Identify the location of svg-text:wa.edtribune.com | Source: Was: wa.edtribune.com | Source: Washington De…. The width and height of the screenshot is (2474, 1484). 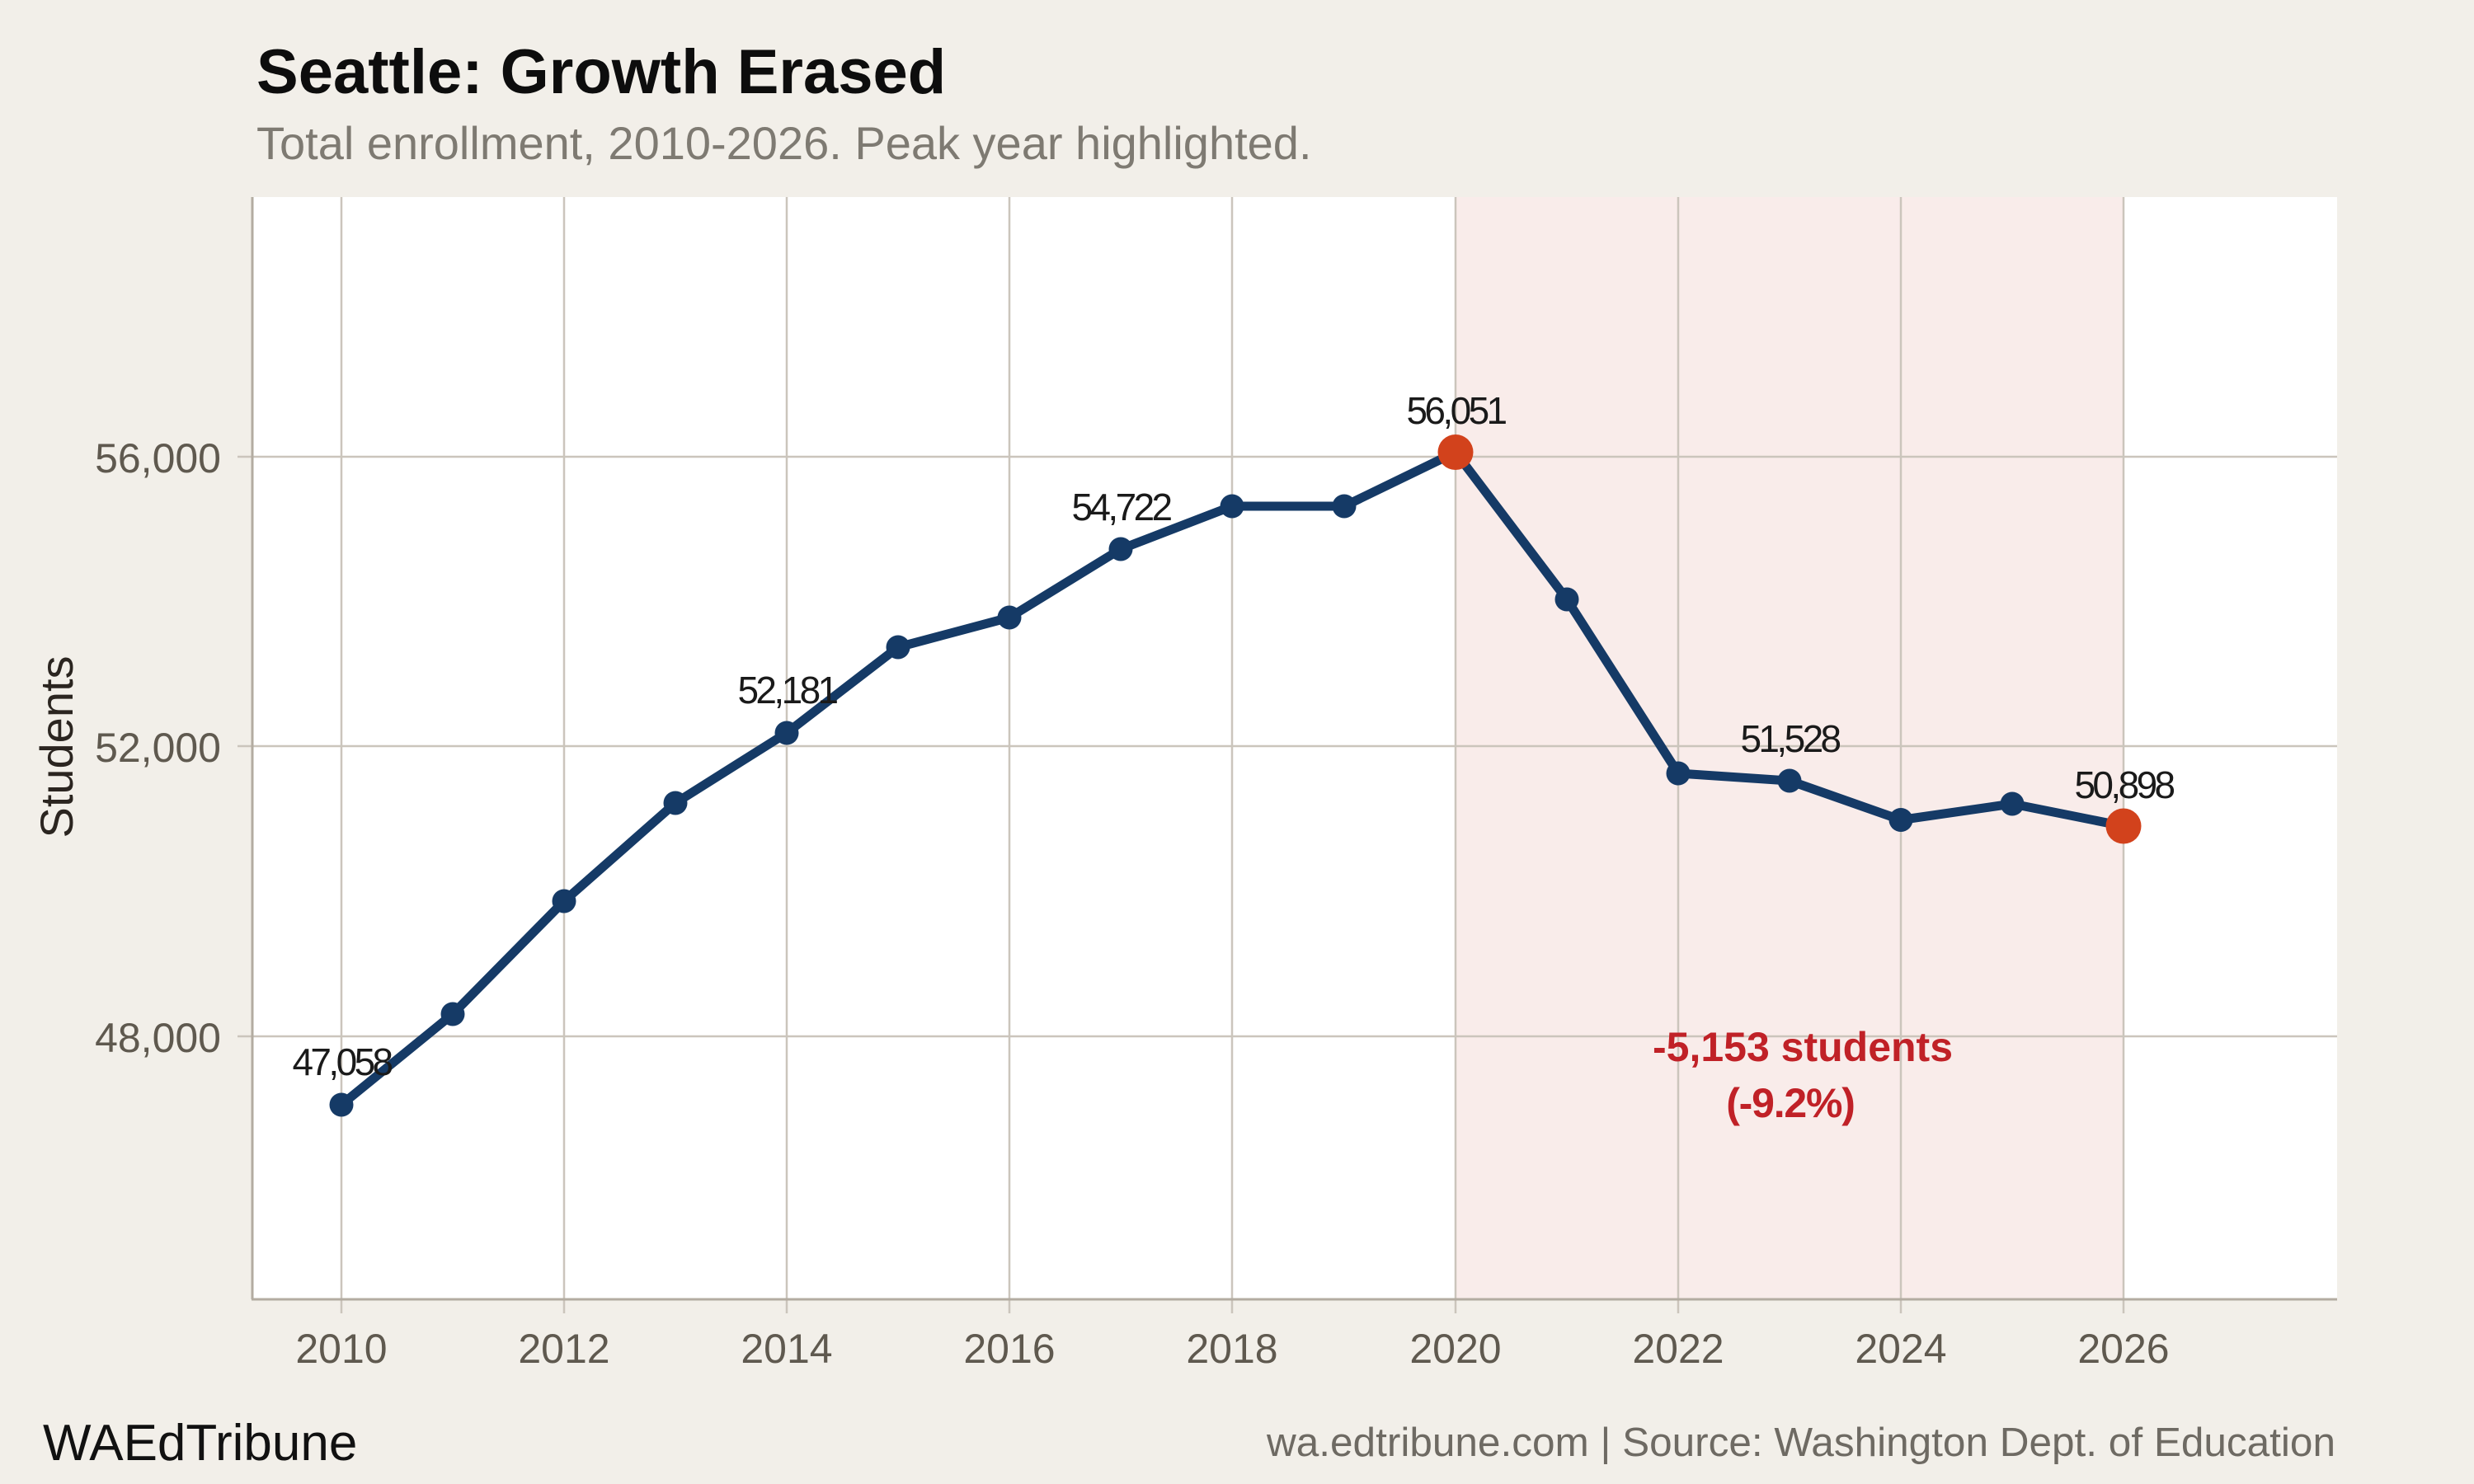
(1800, 1442).